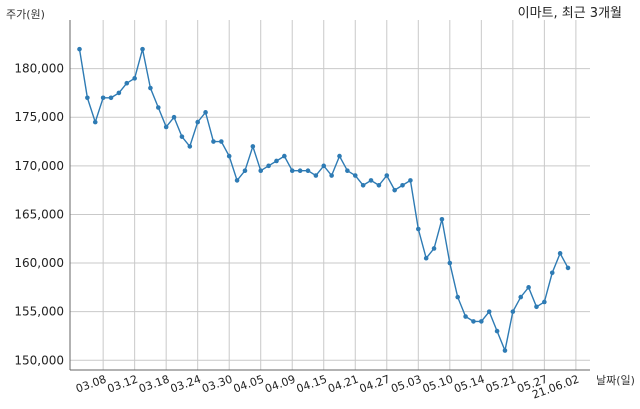  Describe the element at coordinates (375, 384) in the screenshot. I see `x-tick-label: 04.27` at that location.